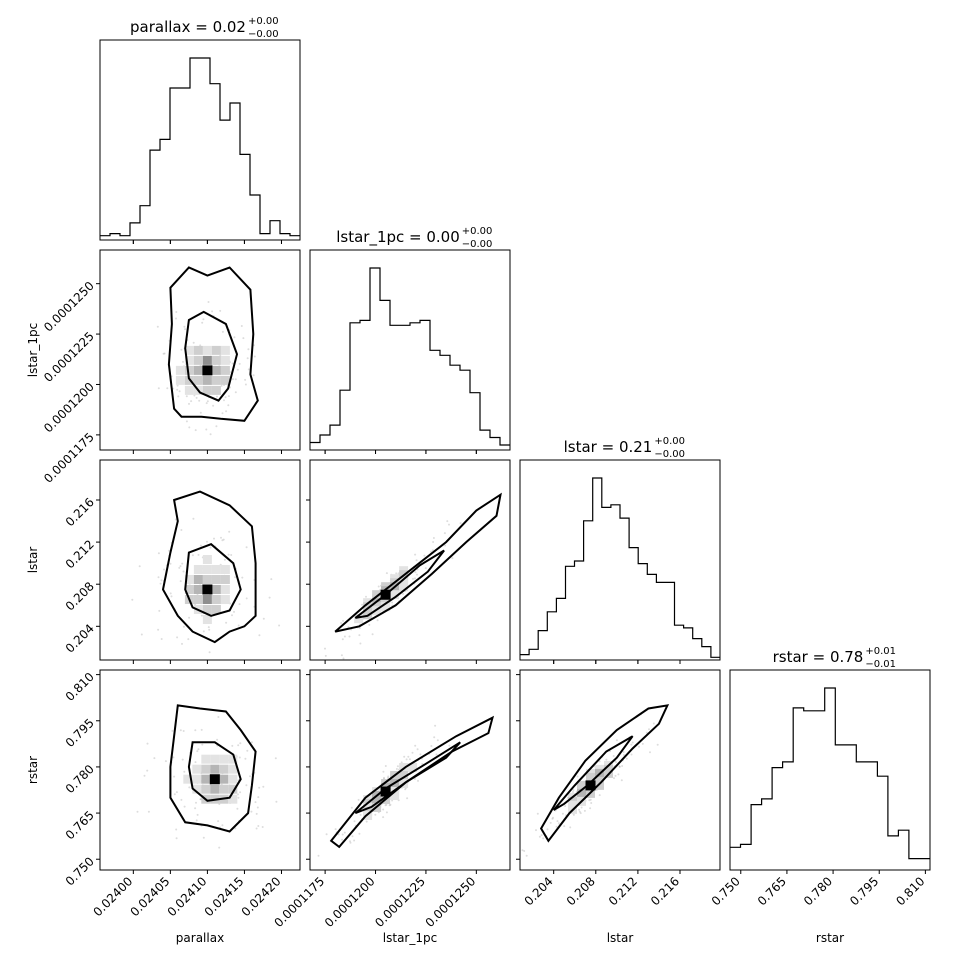  Describe the element at coordinates (261, 896) in the screenshot. I see `x-tick-label: 0.02420` at that location.